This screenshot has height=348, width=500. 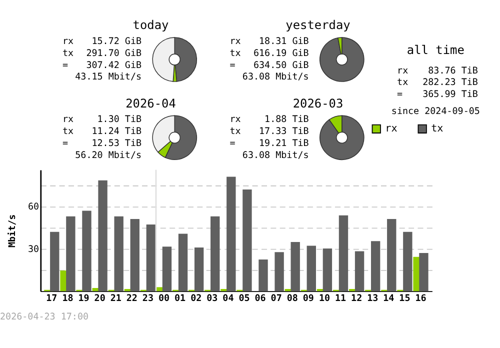 What do you see at coordinates (284, 41) in the screenshot?
I see `text: 18.31 GiB` at bounding box center [284, 41].